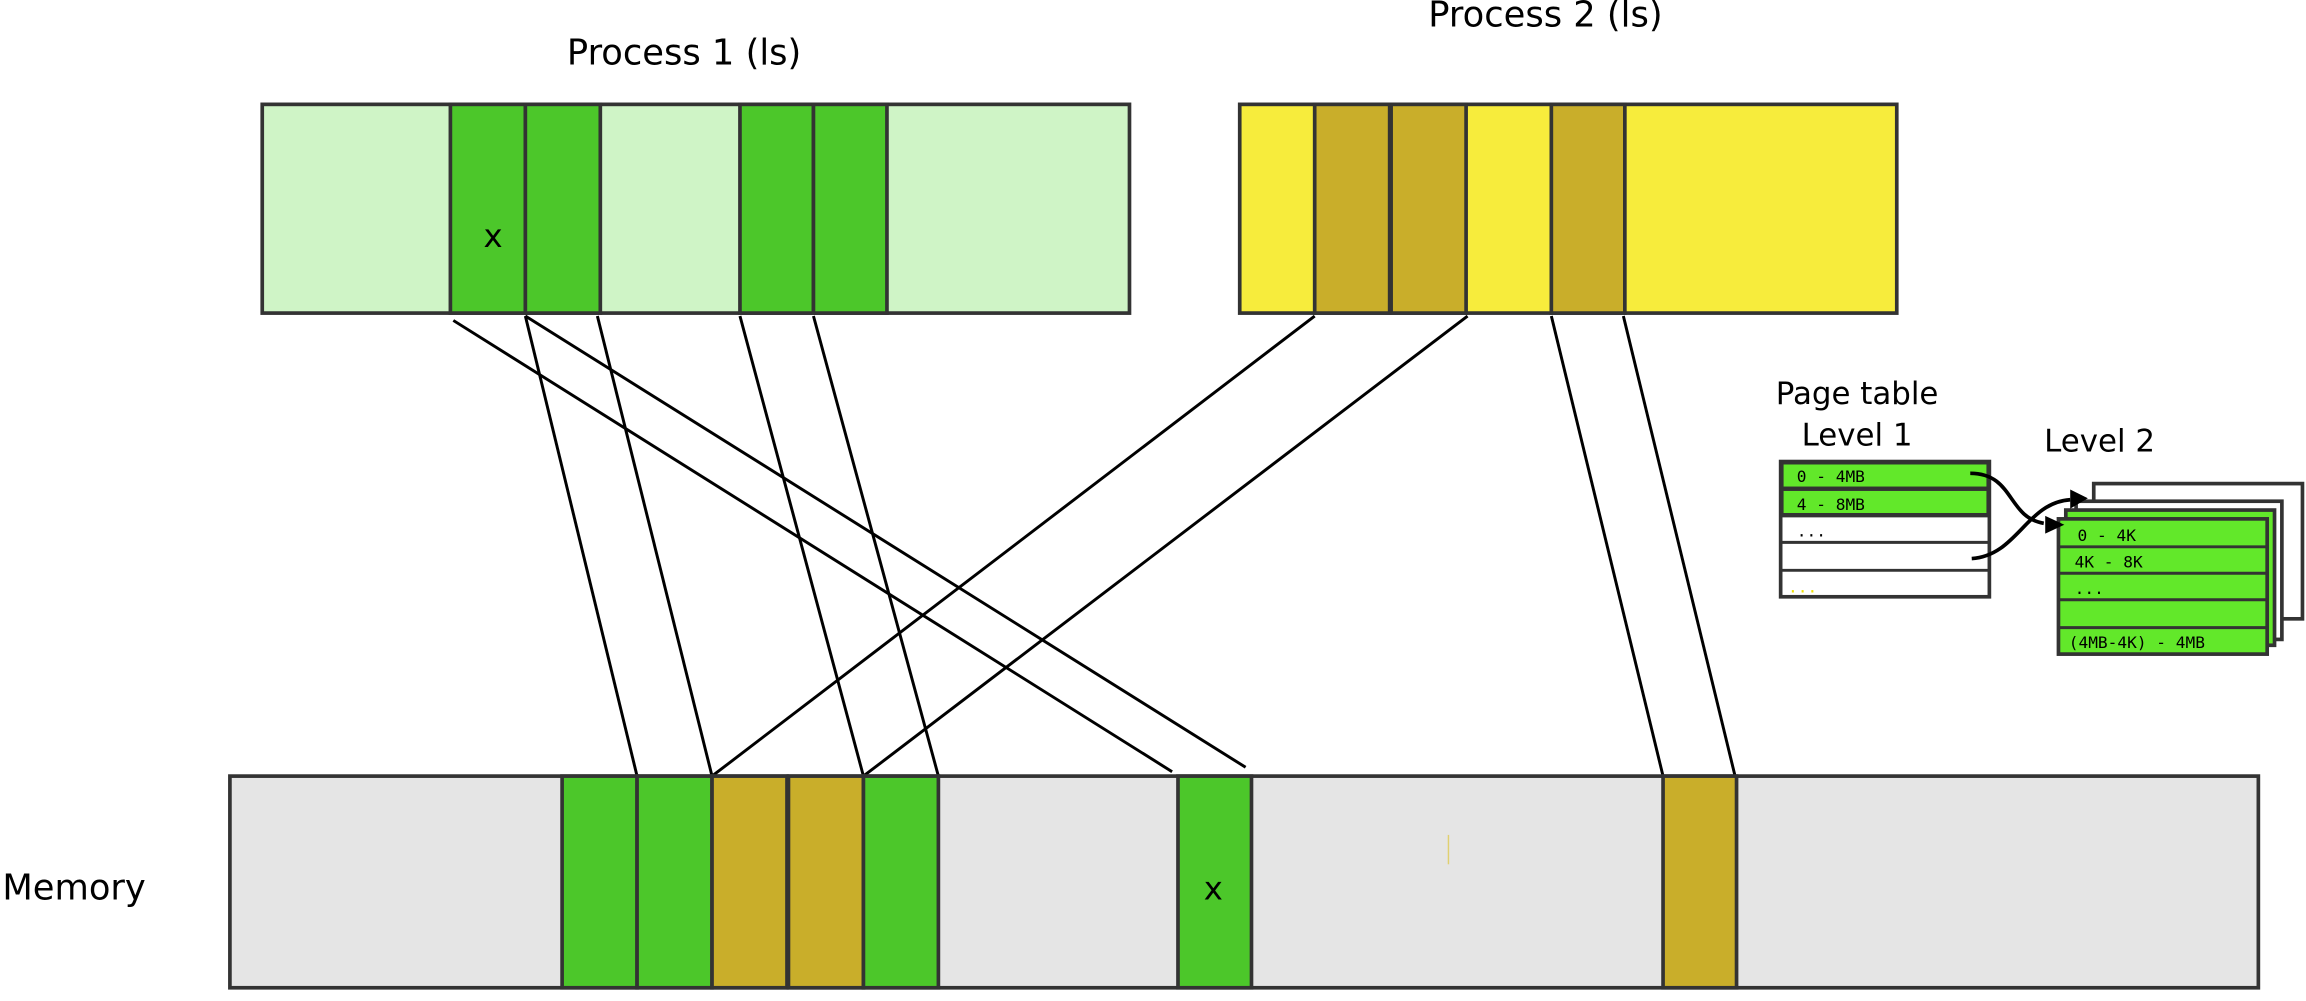 The height and width of the screenshot is (1001, 2306). I want to click on page-table-title: Page table, so click(1857, 394).